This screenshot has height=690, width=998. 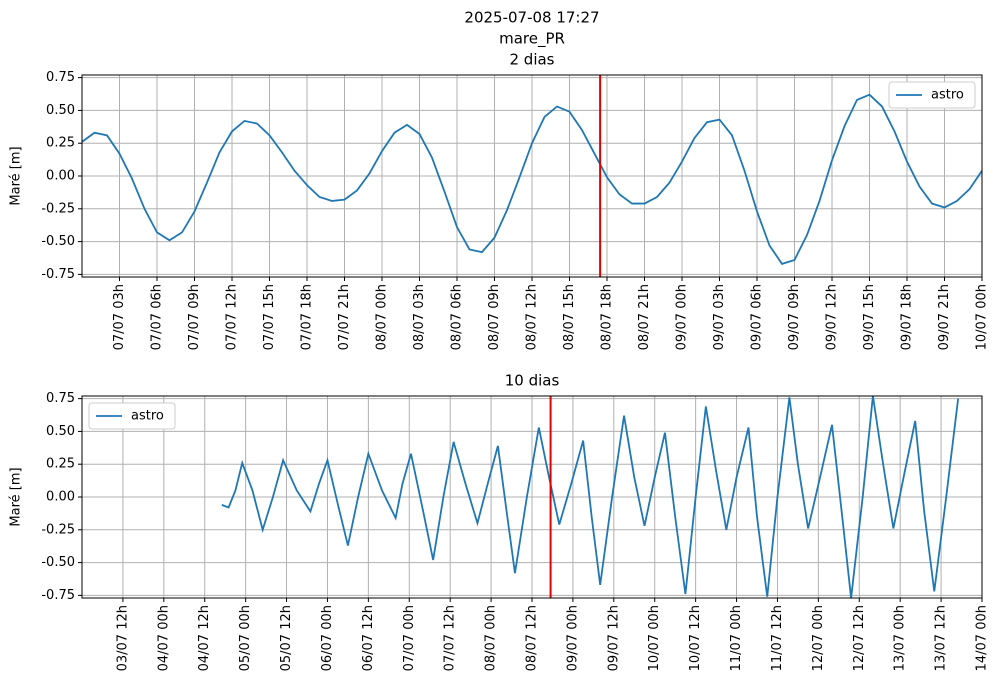 What do you see at coordinates (777, 638) in the screenshot?
I see `x-tick-label: 11/07 12h` at bounding box center [777, 638].